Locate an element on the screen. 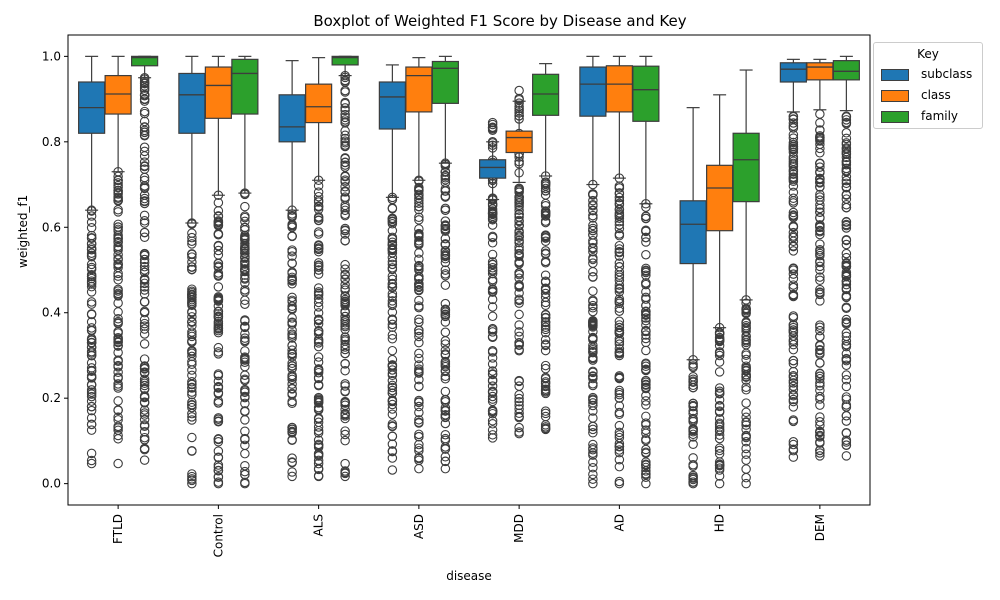  box-DEM-family is located at coordinates (846, 258).